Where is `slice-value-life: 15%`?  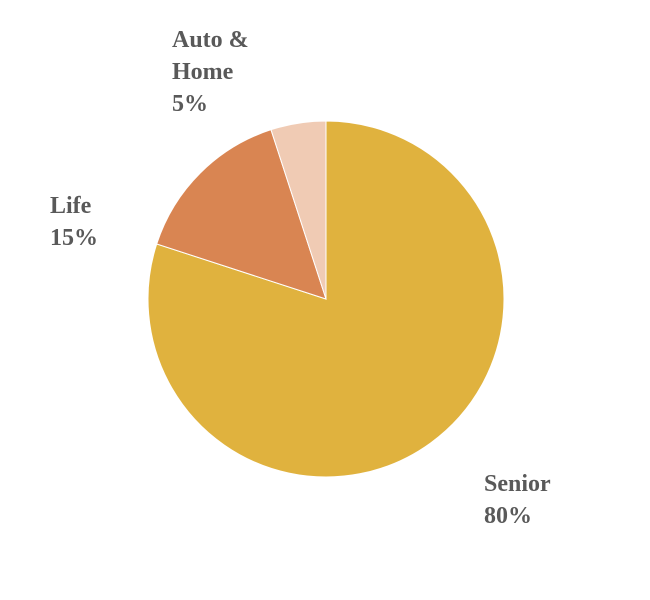 slice-value-life: 15% is located at coordinates (74, 238).